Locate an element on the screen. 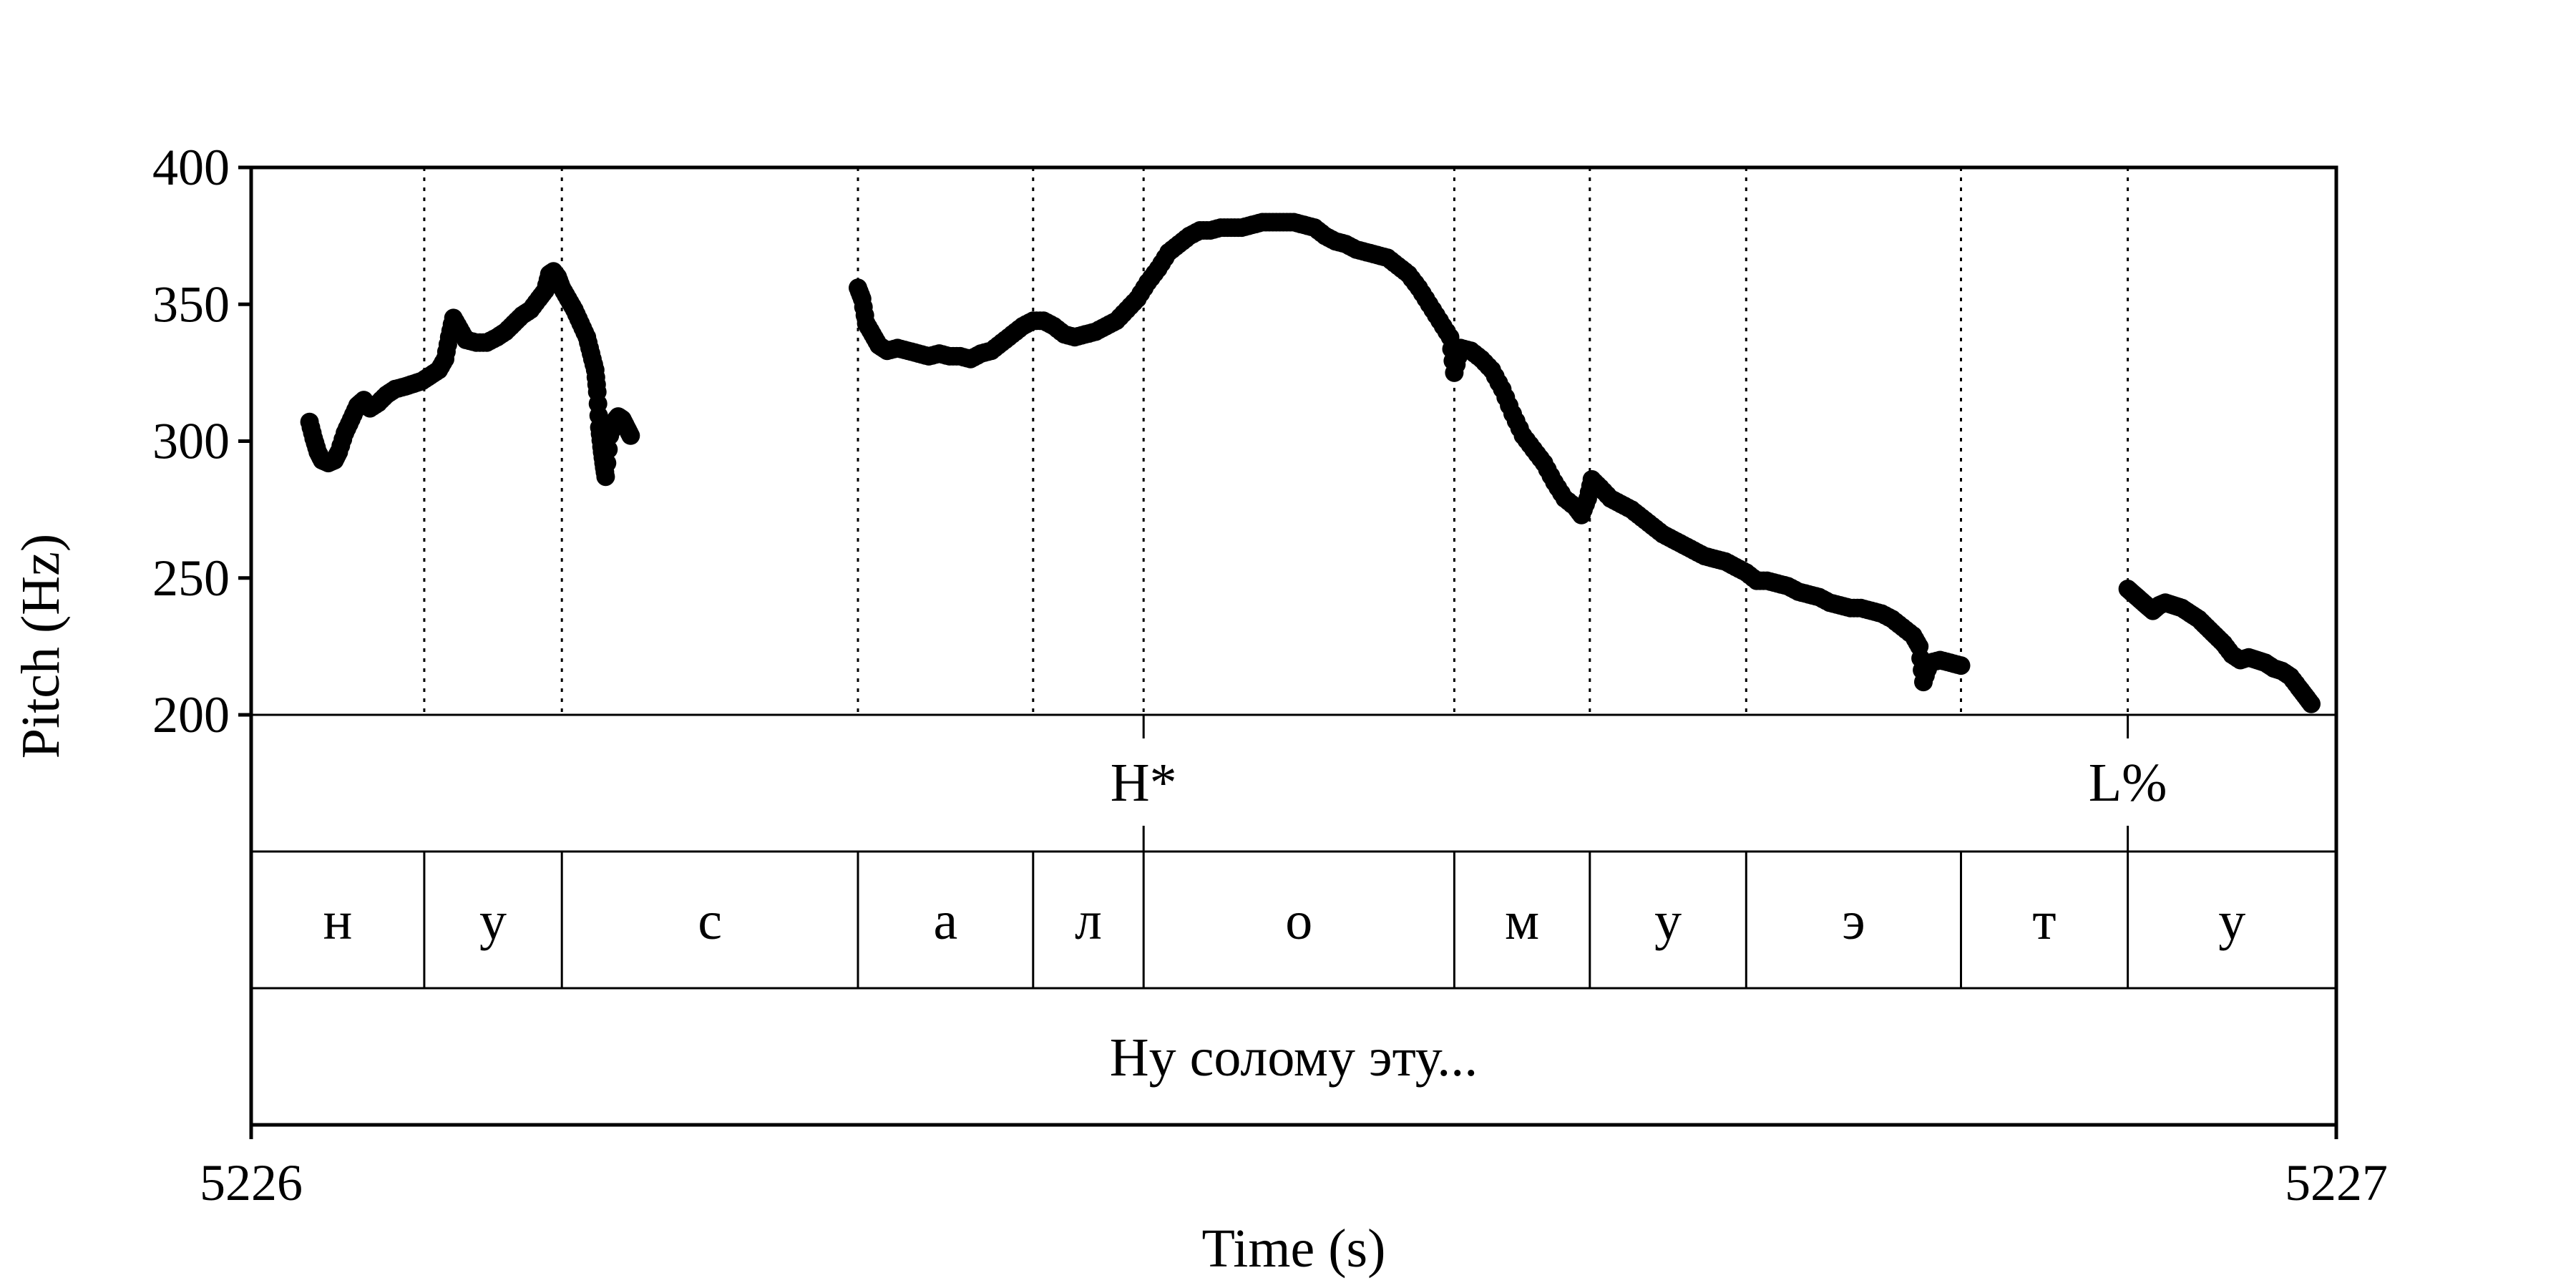 The height and width of the screenshot is (1288, 2576). y-tick-label: 250 is located at coordinates (191, 578).